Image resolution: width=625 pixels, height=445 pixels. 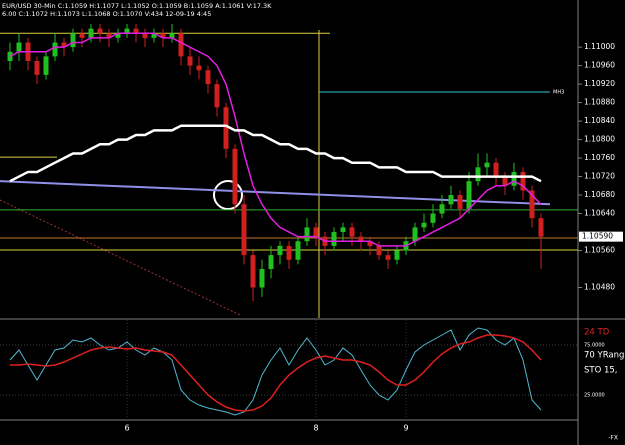 What do you see at coordinates (604, 356) in the screenshot?
I see `osc-label: 70 YRang` at bounding box center [604, 356].